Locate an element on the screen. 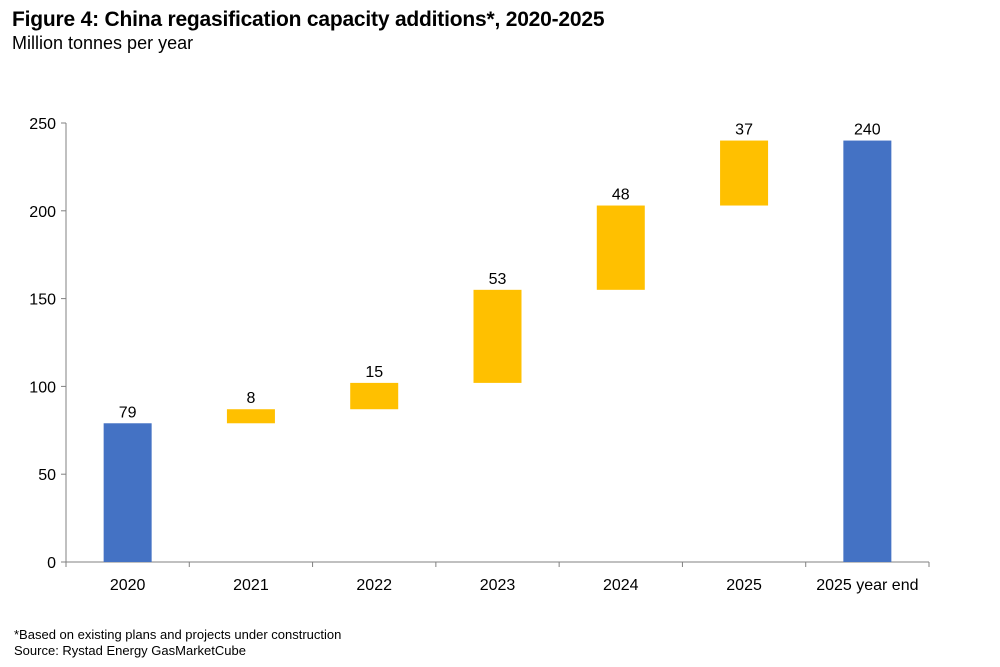 This screenshot has width=1000, height=667. y-tick-label: 0 is located at coordinates (51, 563).